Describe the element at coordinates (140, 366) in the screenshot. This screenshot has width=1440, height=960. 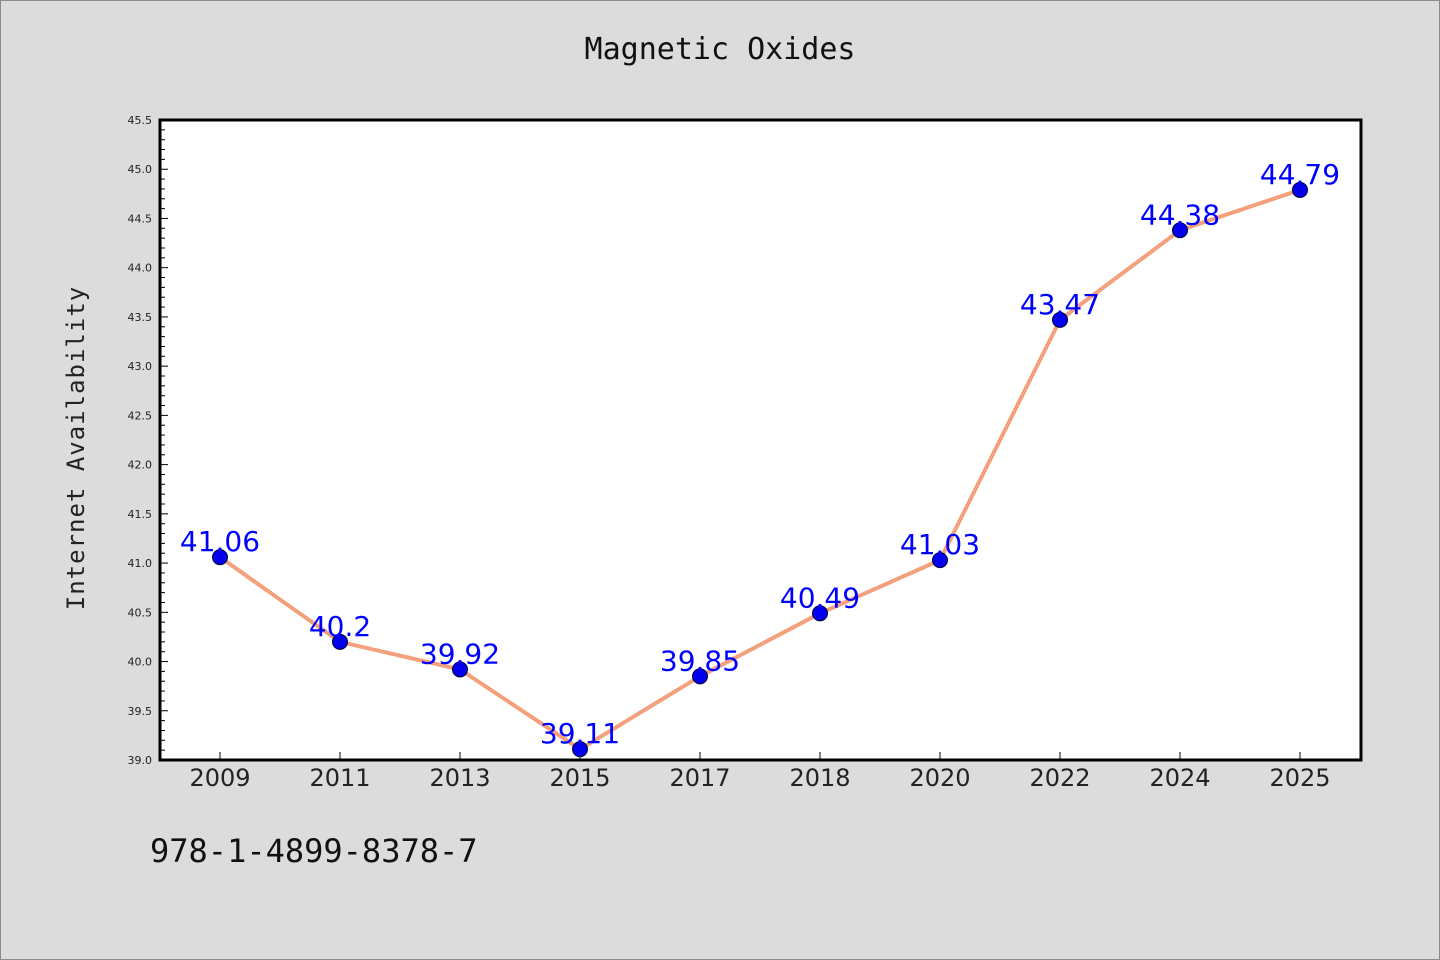
I see `y-tick-label: 43.0` at that location.